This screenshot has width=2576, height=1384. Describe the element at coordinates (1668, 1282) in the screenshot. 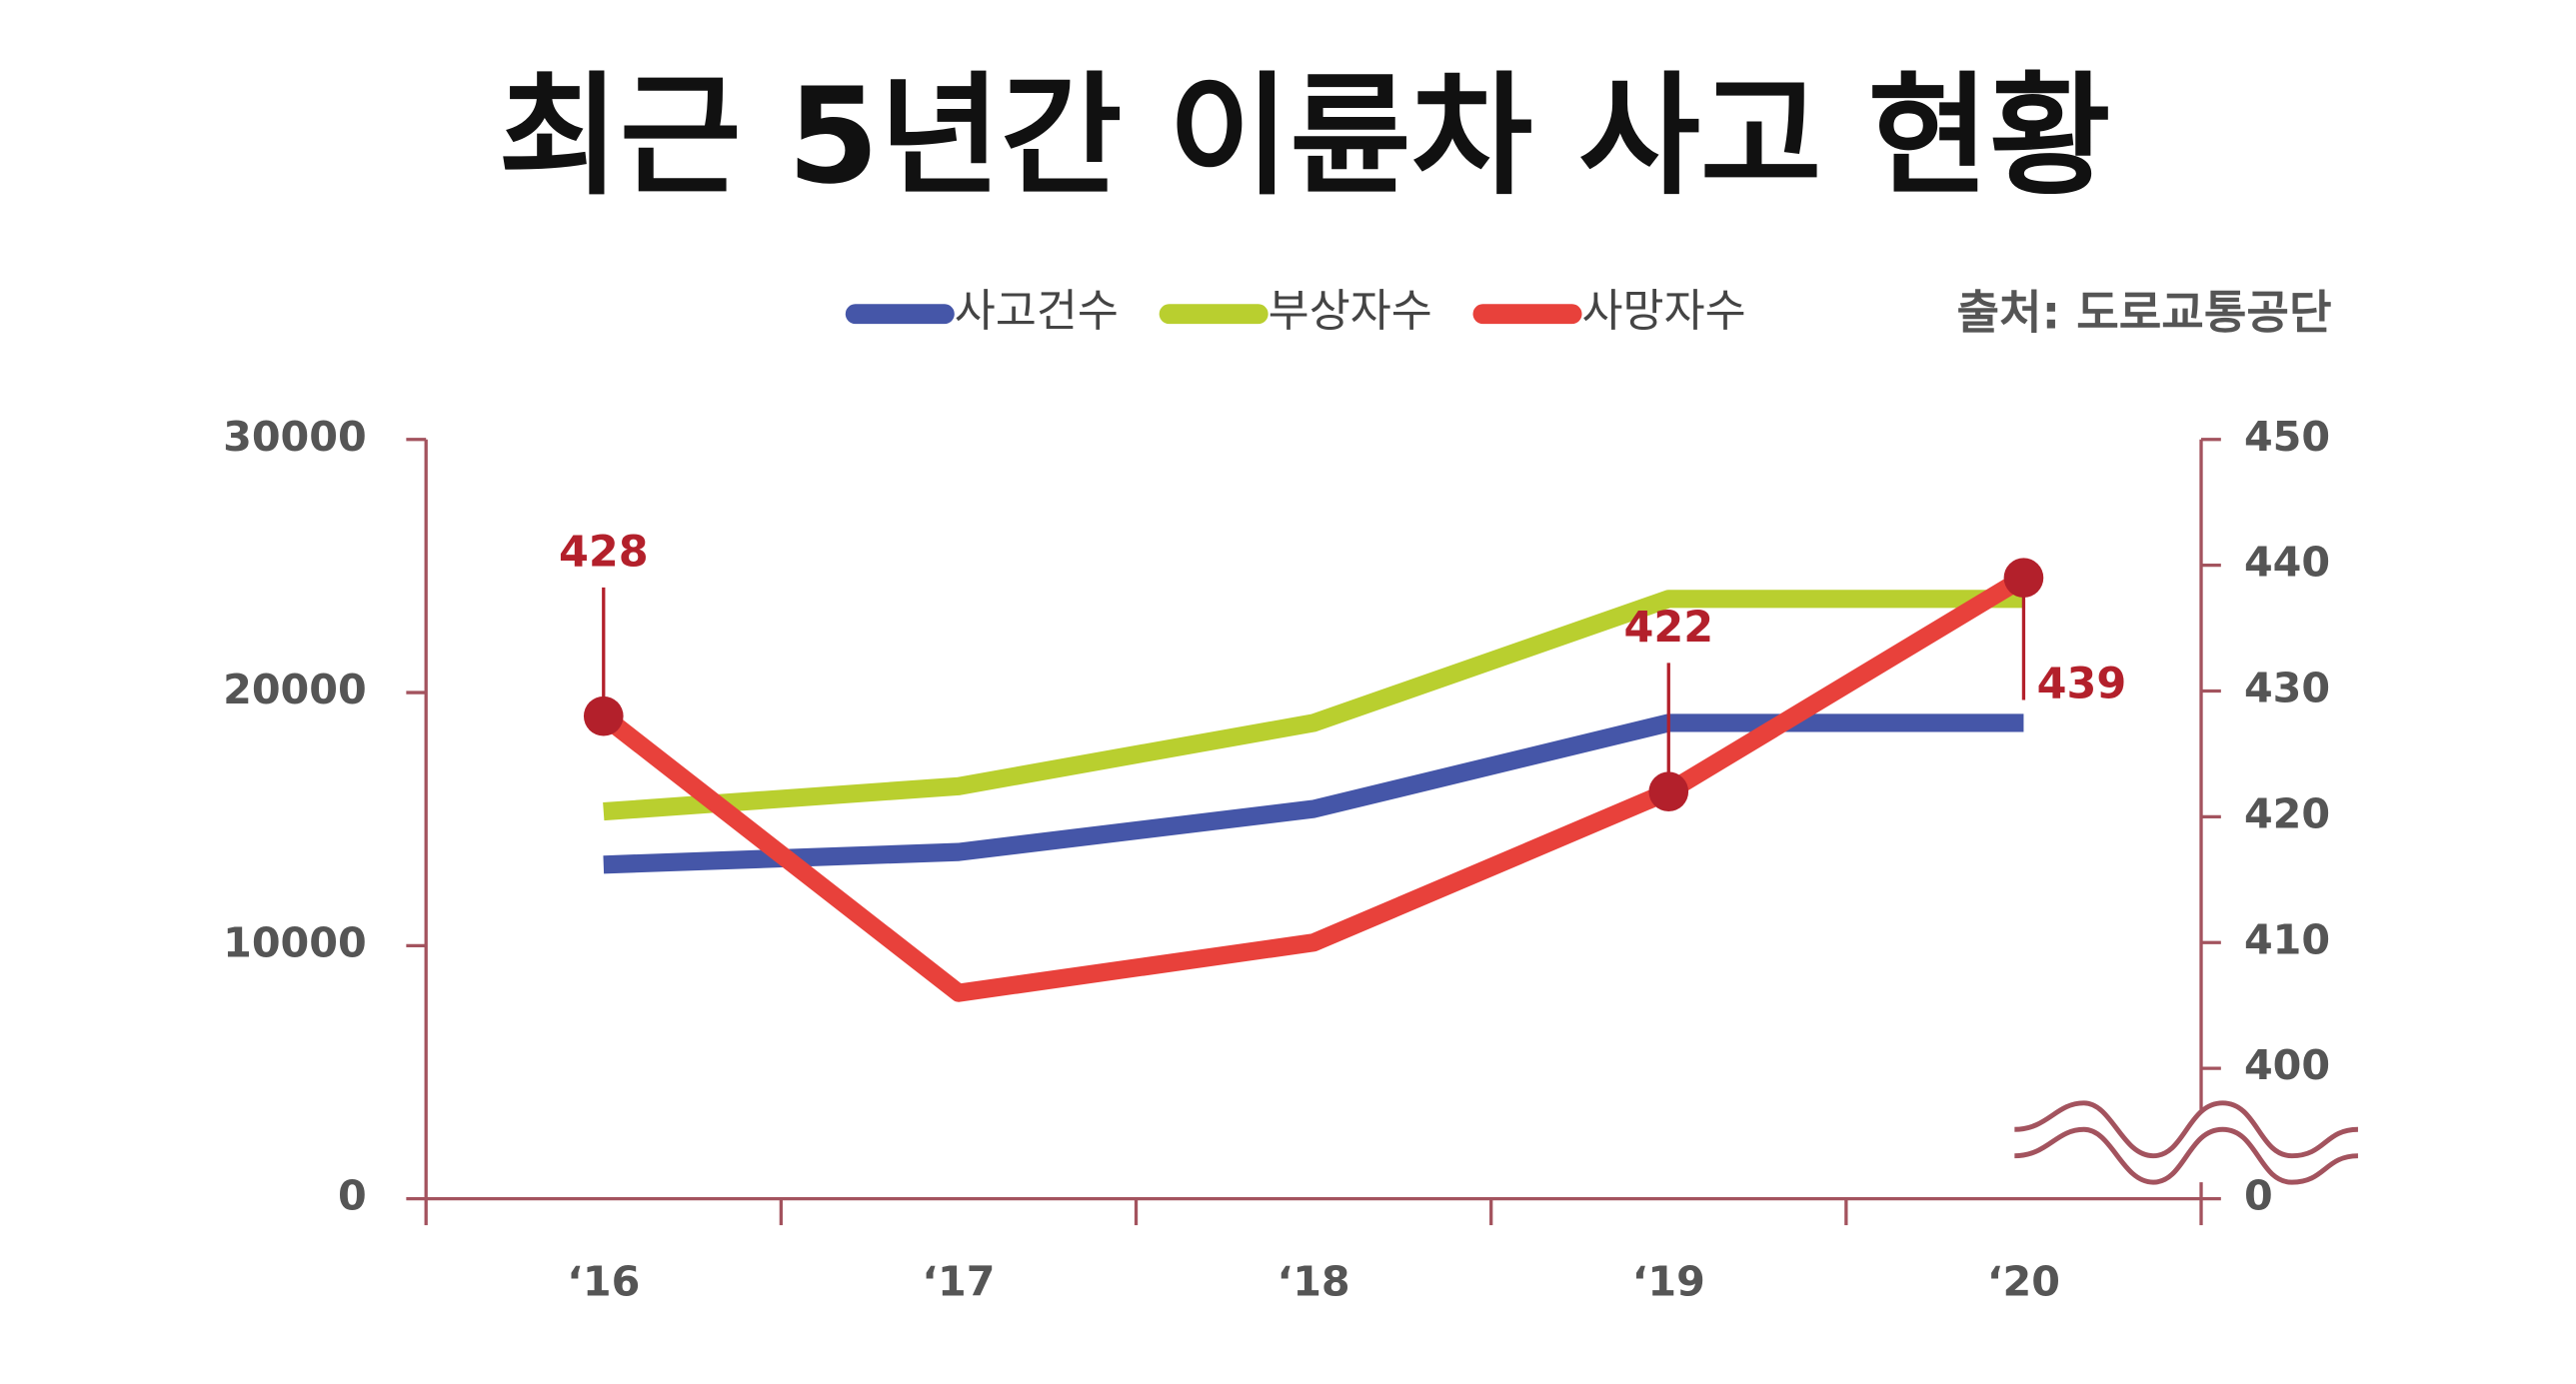

I see `x-tick-label: ‘19` at that location.